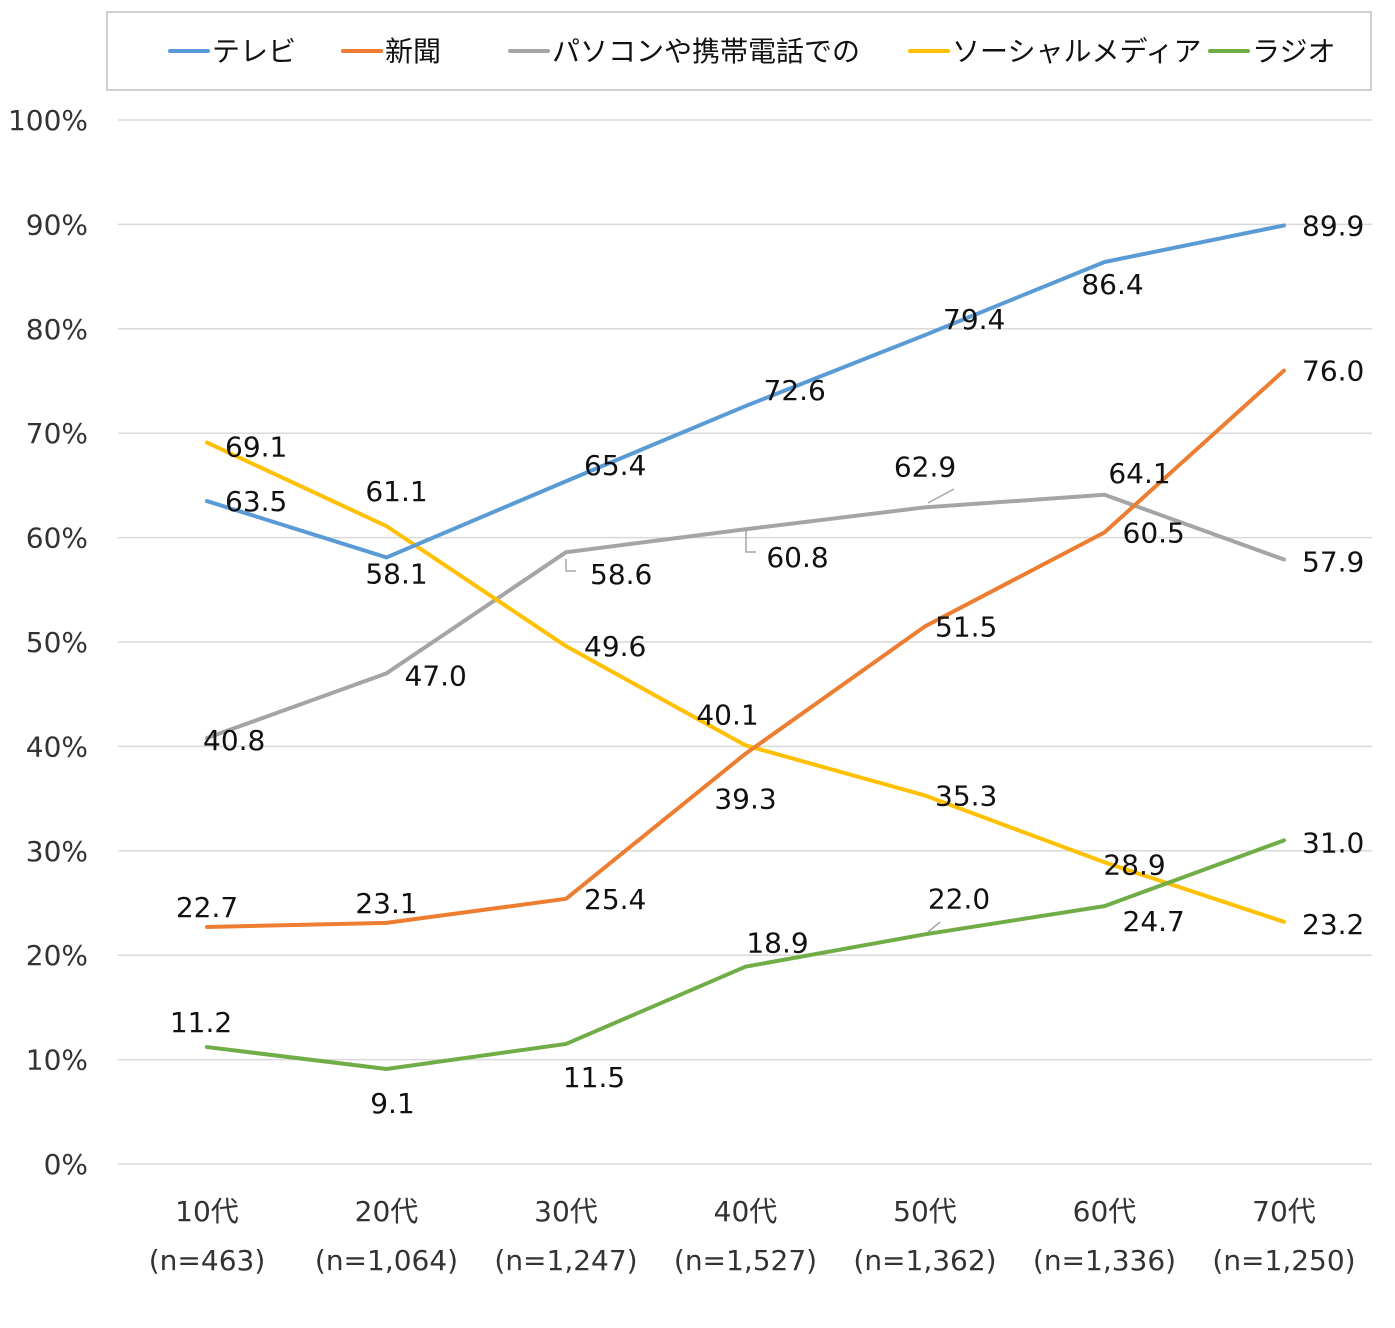  What do you see at coordinates (1333, 562) in the screenshot?
I see `data-label: 57.9` at bounding box center [1333, 562].